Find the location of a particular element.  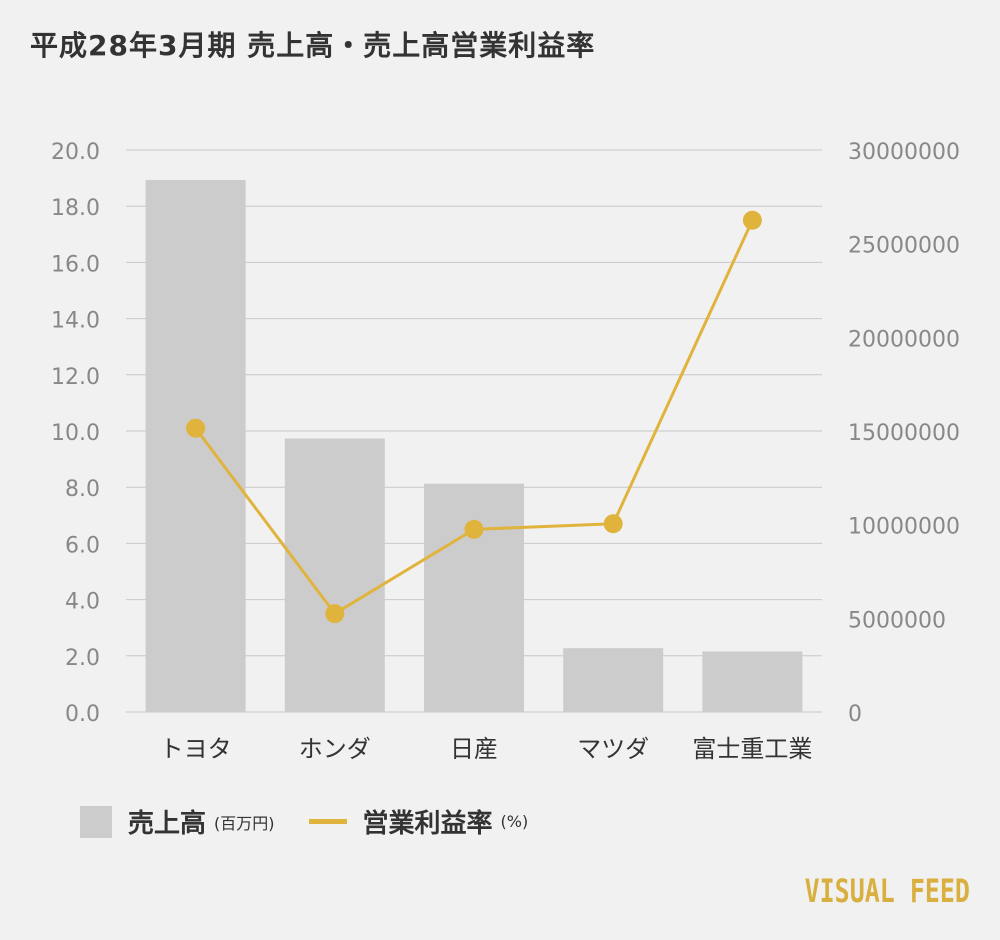

legend-unit-sales: (百万円) is located at coordinates (244, 823).